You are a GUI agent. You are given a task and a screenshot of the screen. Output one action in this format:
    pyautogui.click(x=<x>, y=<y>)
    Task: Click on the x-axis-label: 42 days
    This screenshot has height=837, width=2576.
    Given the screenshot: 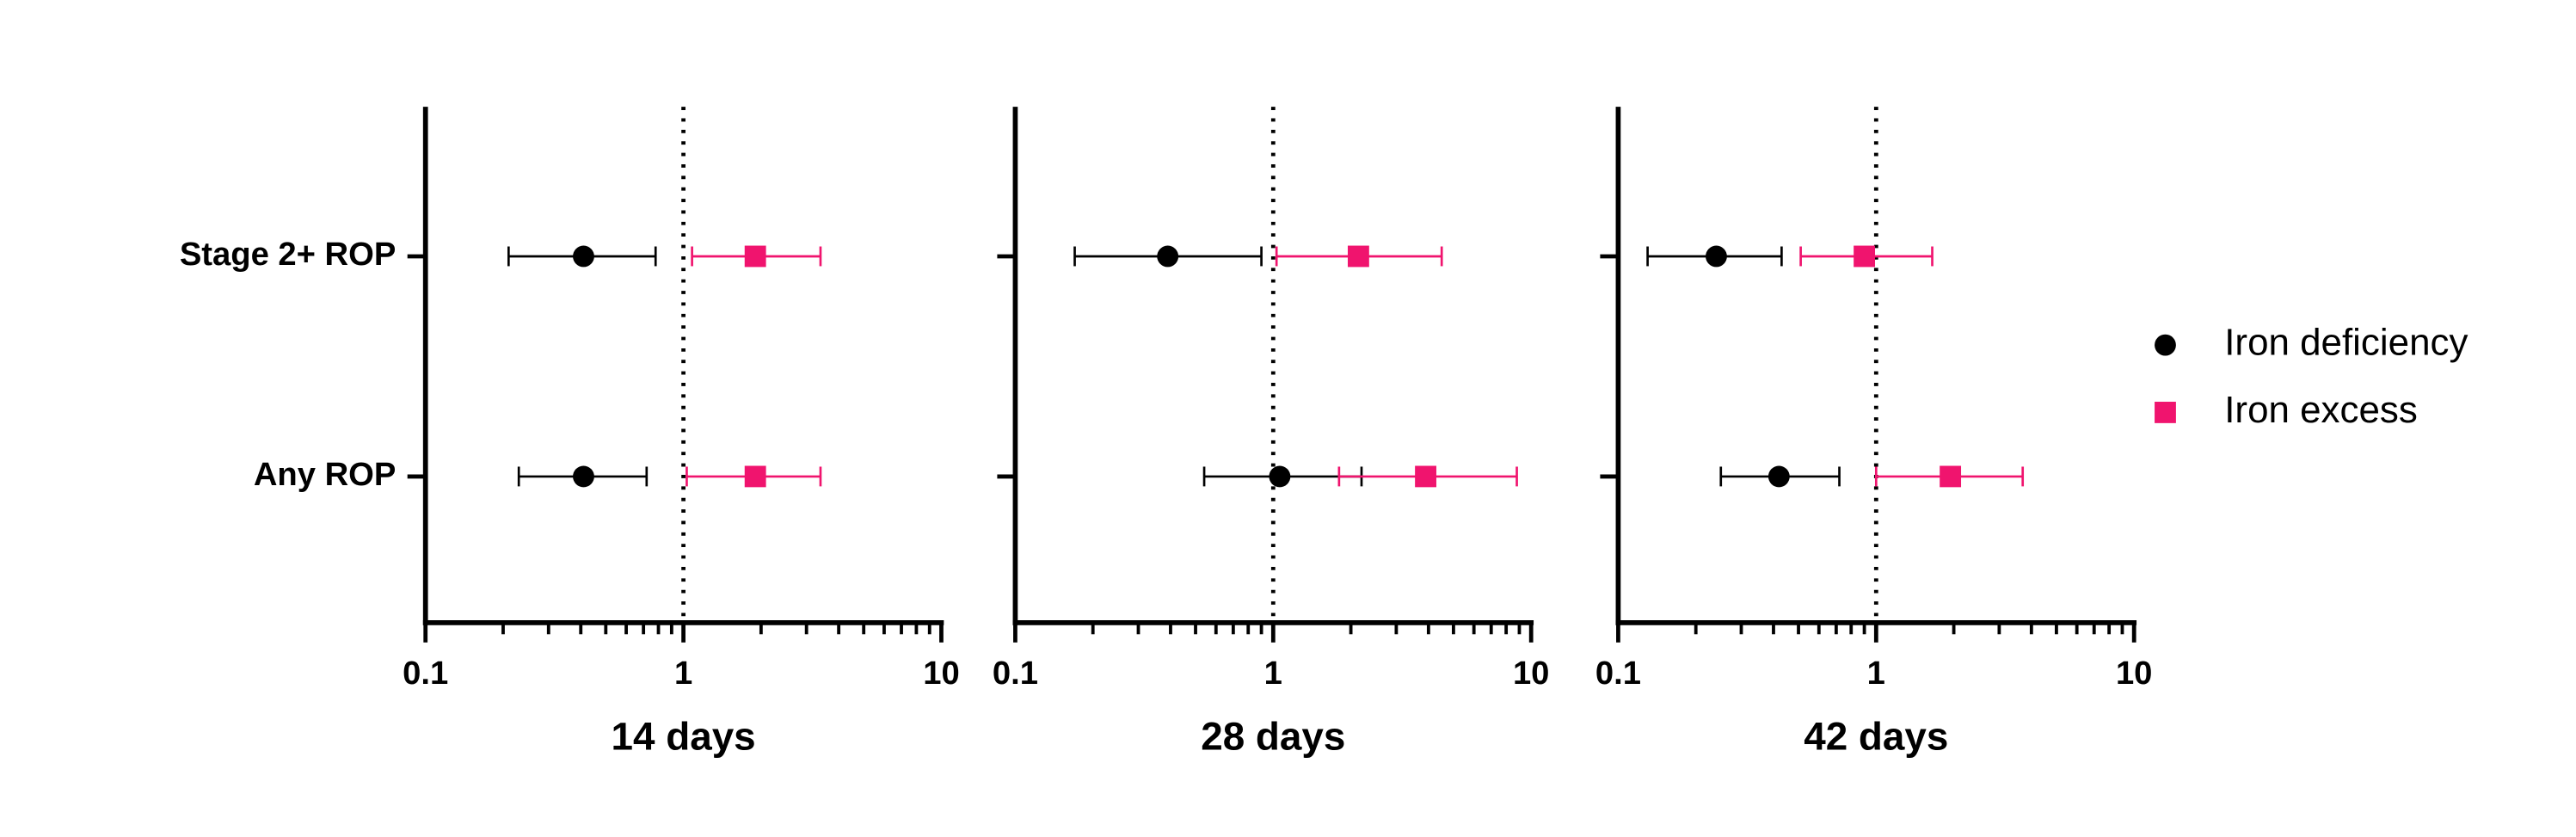 What is the action you would take?
    pyautogui.click(x=1876, y=737)
    